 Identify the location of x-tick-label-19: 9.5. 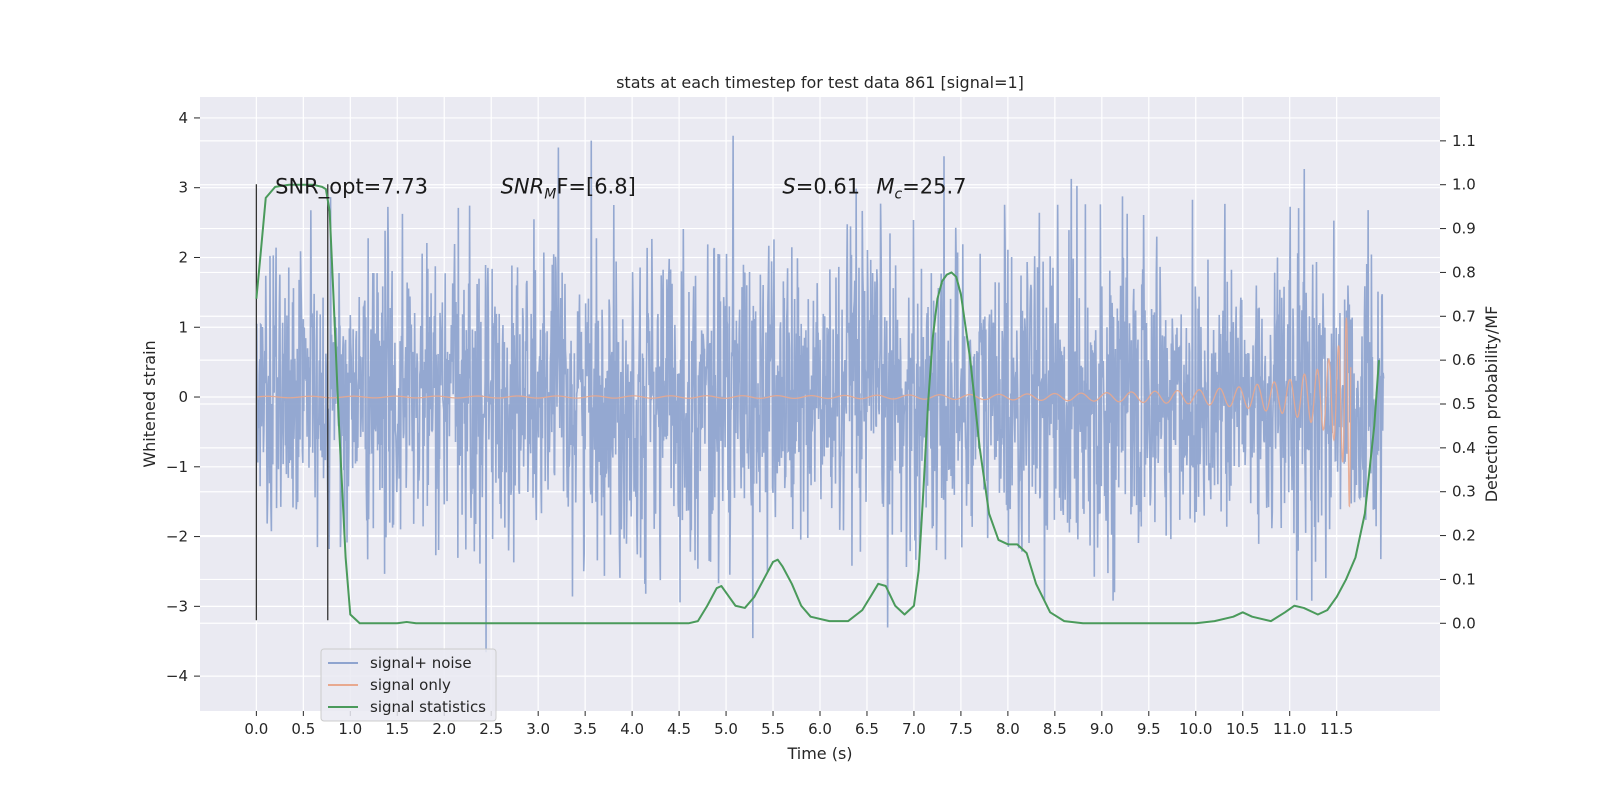
(1149, 729).